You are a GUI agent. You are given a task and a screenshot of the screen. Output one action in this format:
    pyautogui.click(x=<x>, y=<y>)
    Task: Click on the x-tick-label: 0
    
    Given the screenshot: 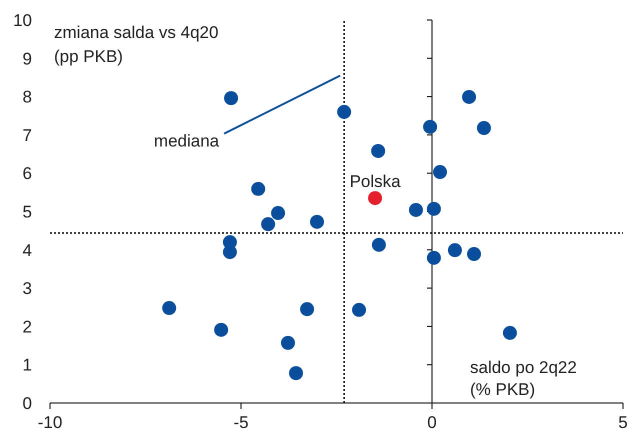 What is the action you would take?
    pyautogui.click(x=432, y=422)
    